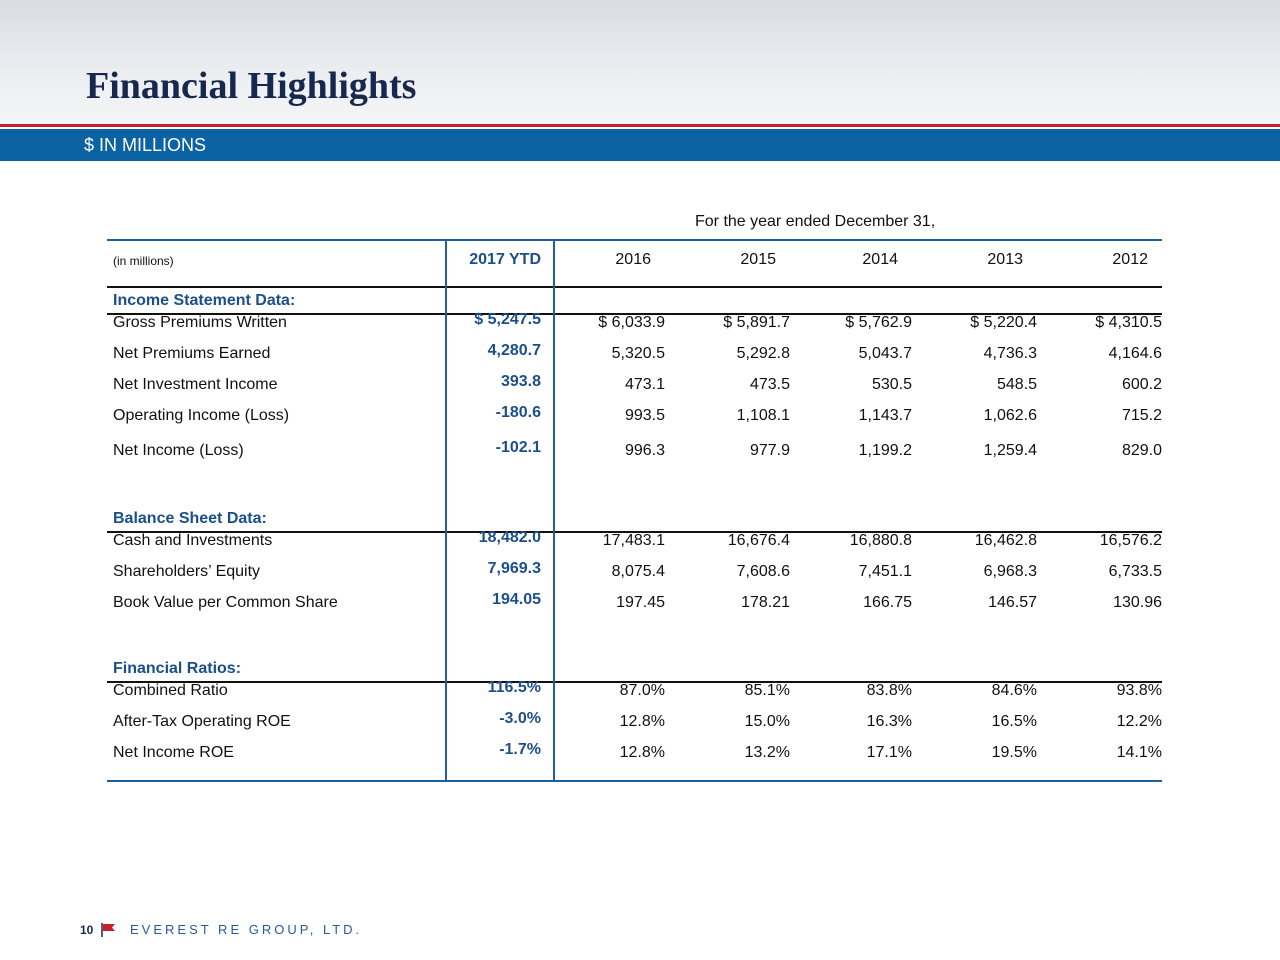  What do you see at coordinates (1139, 721) in the screenshot?
I see `cell-value: 12.2%` at bounding box center [1139, 721].